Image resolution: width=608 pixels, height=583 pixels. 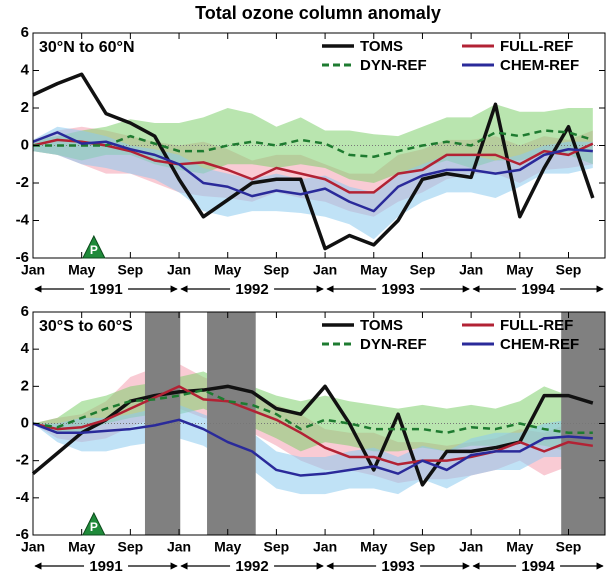 What do you see at coordinates (86, 326) in the screenshot?
I see `panel-label: 30°S to 60°S` at bounding box center [86, 326].